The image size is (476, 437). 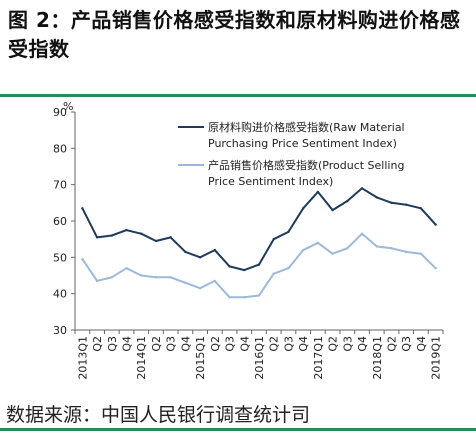 I want to click on legend-label-1: 原材料购进价格感受指数(Raw Material, so click(x=306, y=127).